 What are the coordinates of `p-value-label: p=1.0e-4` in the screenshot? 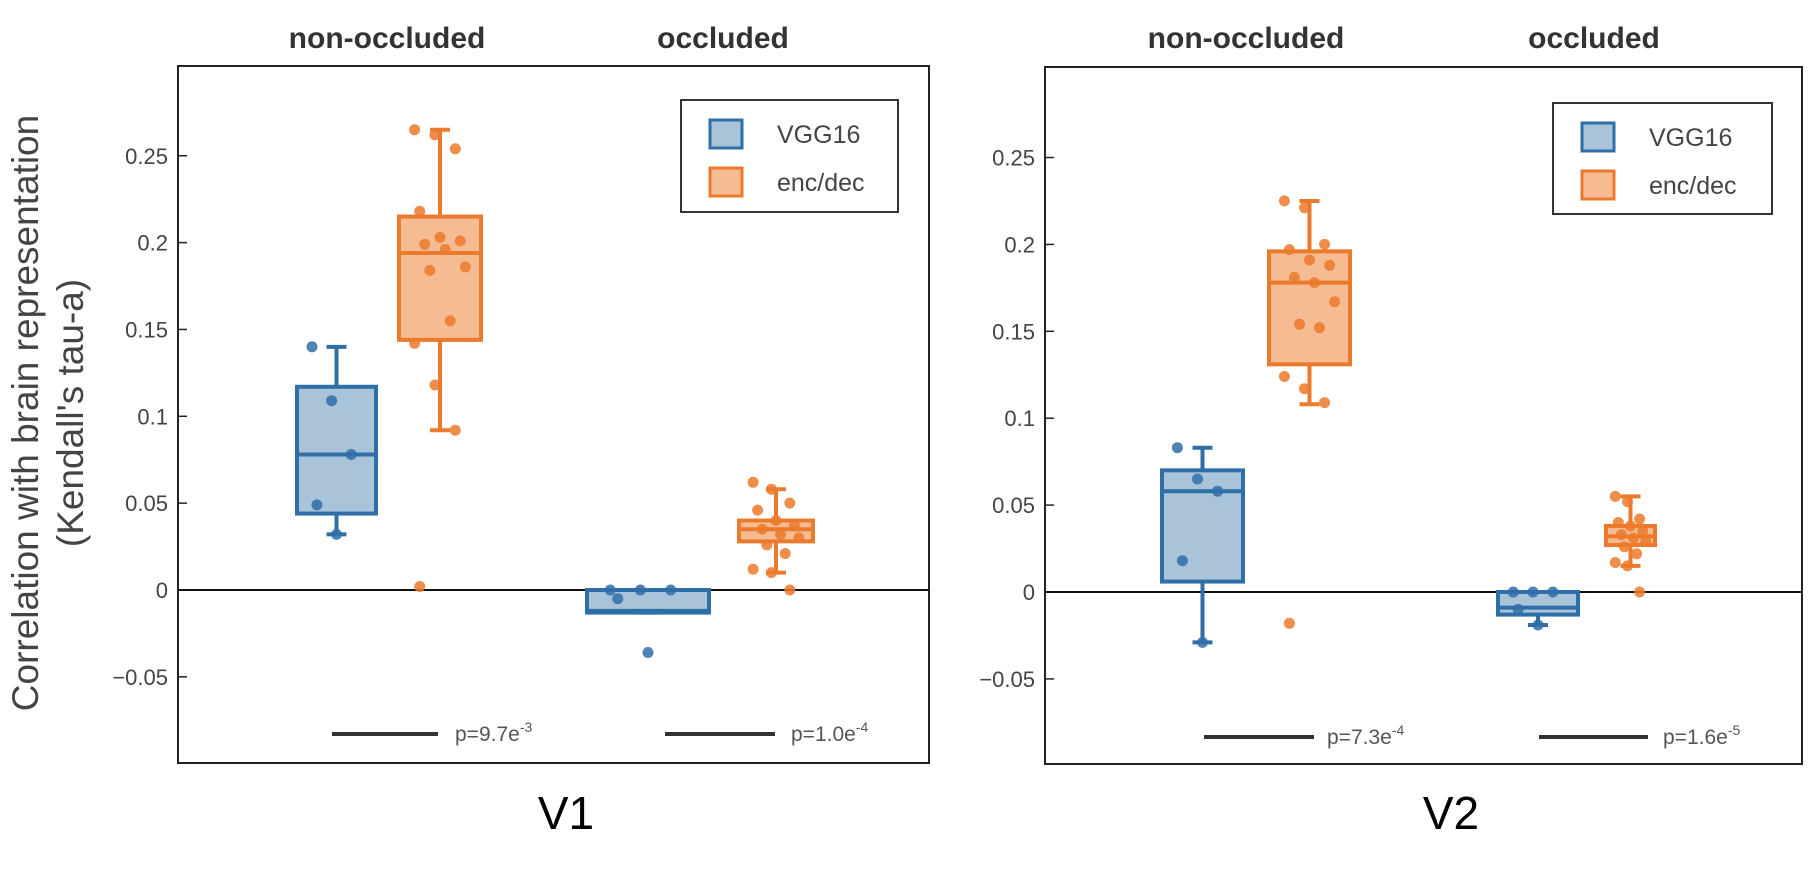 It's located at (829, 732).